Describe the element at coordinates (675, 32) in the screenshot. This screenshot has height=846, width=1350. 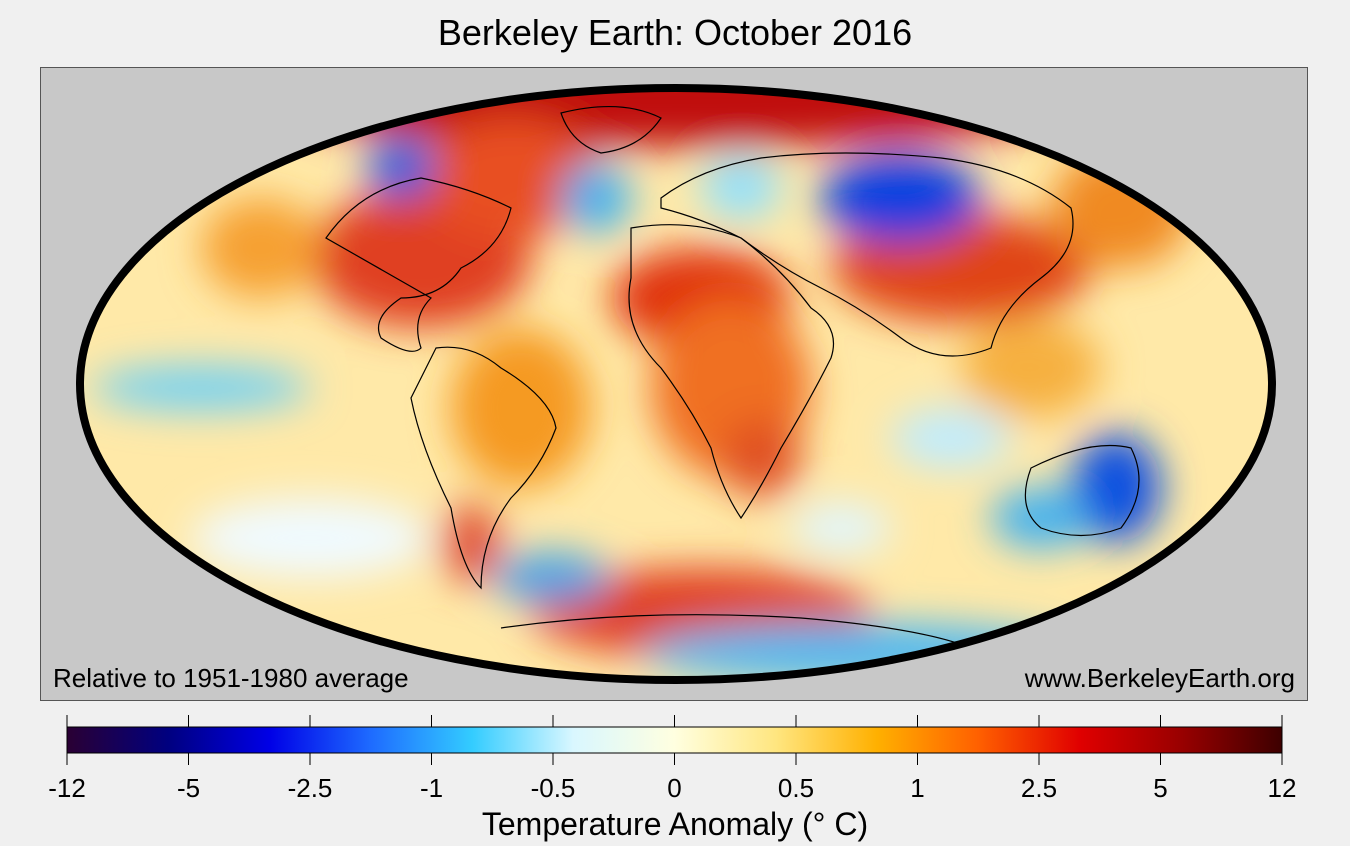
I see `map-title: Berkeley Earth: October 2016` at that location.